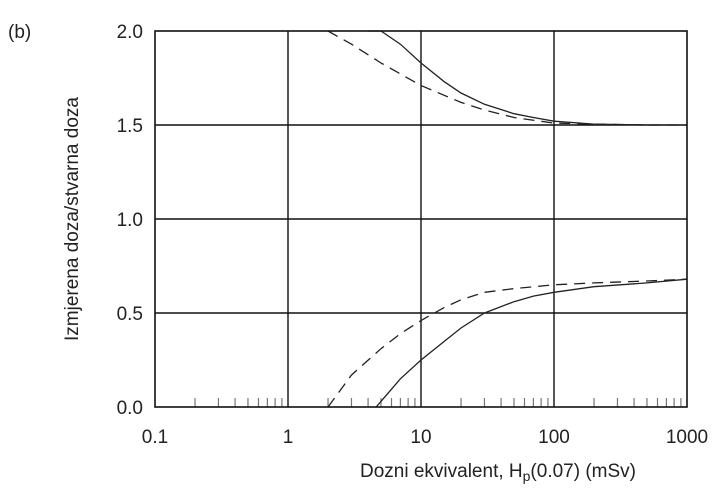  I want to click on x-tick-labels: 0.1 1 10 100 1000, so click(425, 437).